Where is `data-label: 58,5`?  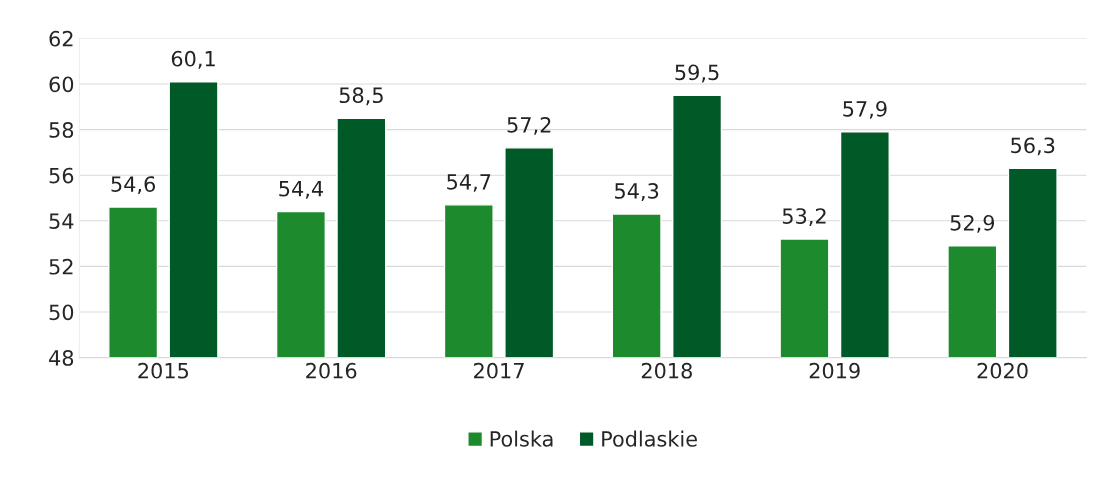 data-label: 58,5 is located at coordinates (361, 96).